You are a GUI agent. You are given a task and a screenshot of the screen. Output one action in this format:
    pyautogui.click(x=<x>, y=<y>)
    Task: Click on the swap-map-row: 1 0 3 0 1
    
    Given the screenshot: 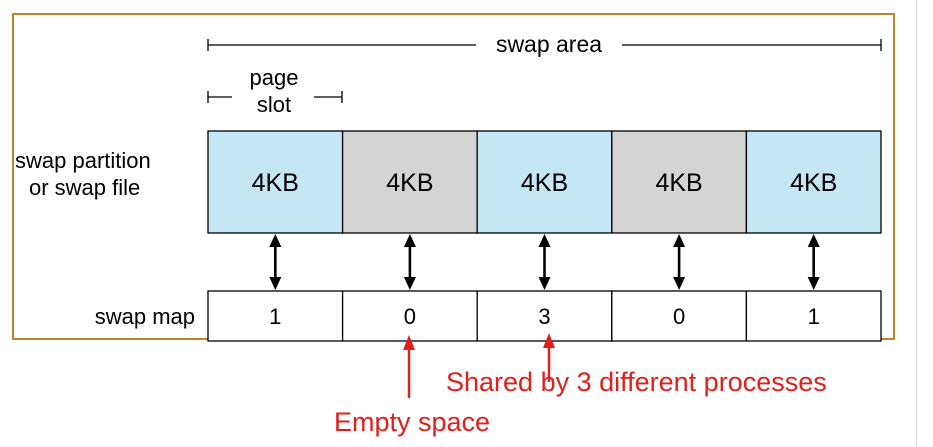 What is the action you would take?
    pyautogui.click(x=544, y=316)
    